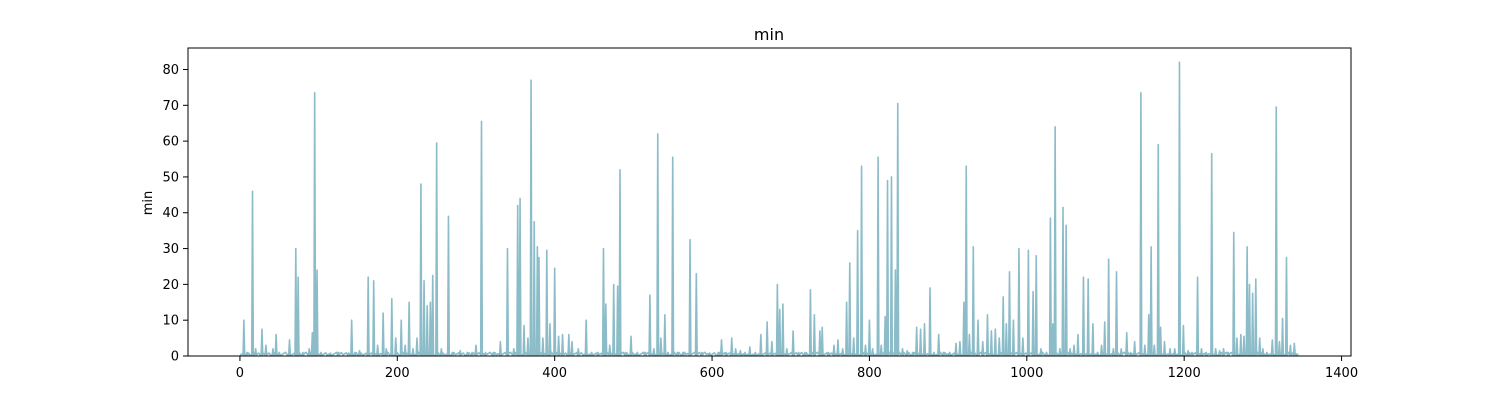 The image size is (1500, 400). Describe the element at coordinates (170, 106) in the screenshot. I see `y-tick-label: 70` at that location.